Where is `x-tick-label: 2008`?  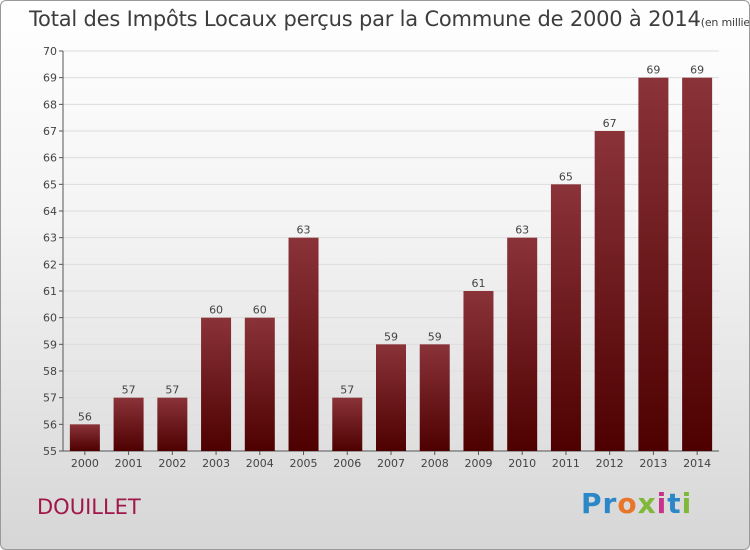
x-tick-label: 2008 is located at coordinates (435, 463).